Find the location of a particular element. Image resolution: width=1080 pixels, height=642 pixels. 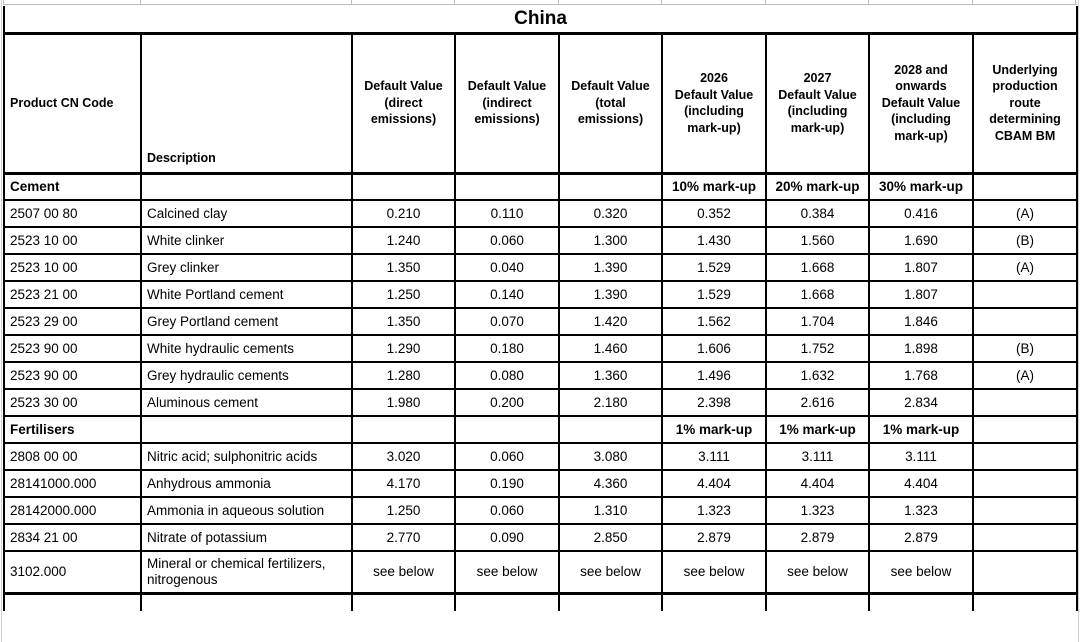

cell-r5-c3: 0.070 is located at coordinates (507, 321).